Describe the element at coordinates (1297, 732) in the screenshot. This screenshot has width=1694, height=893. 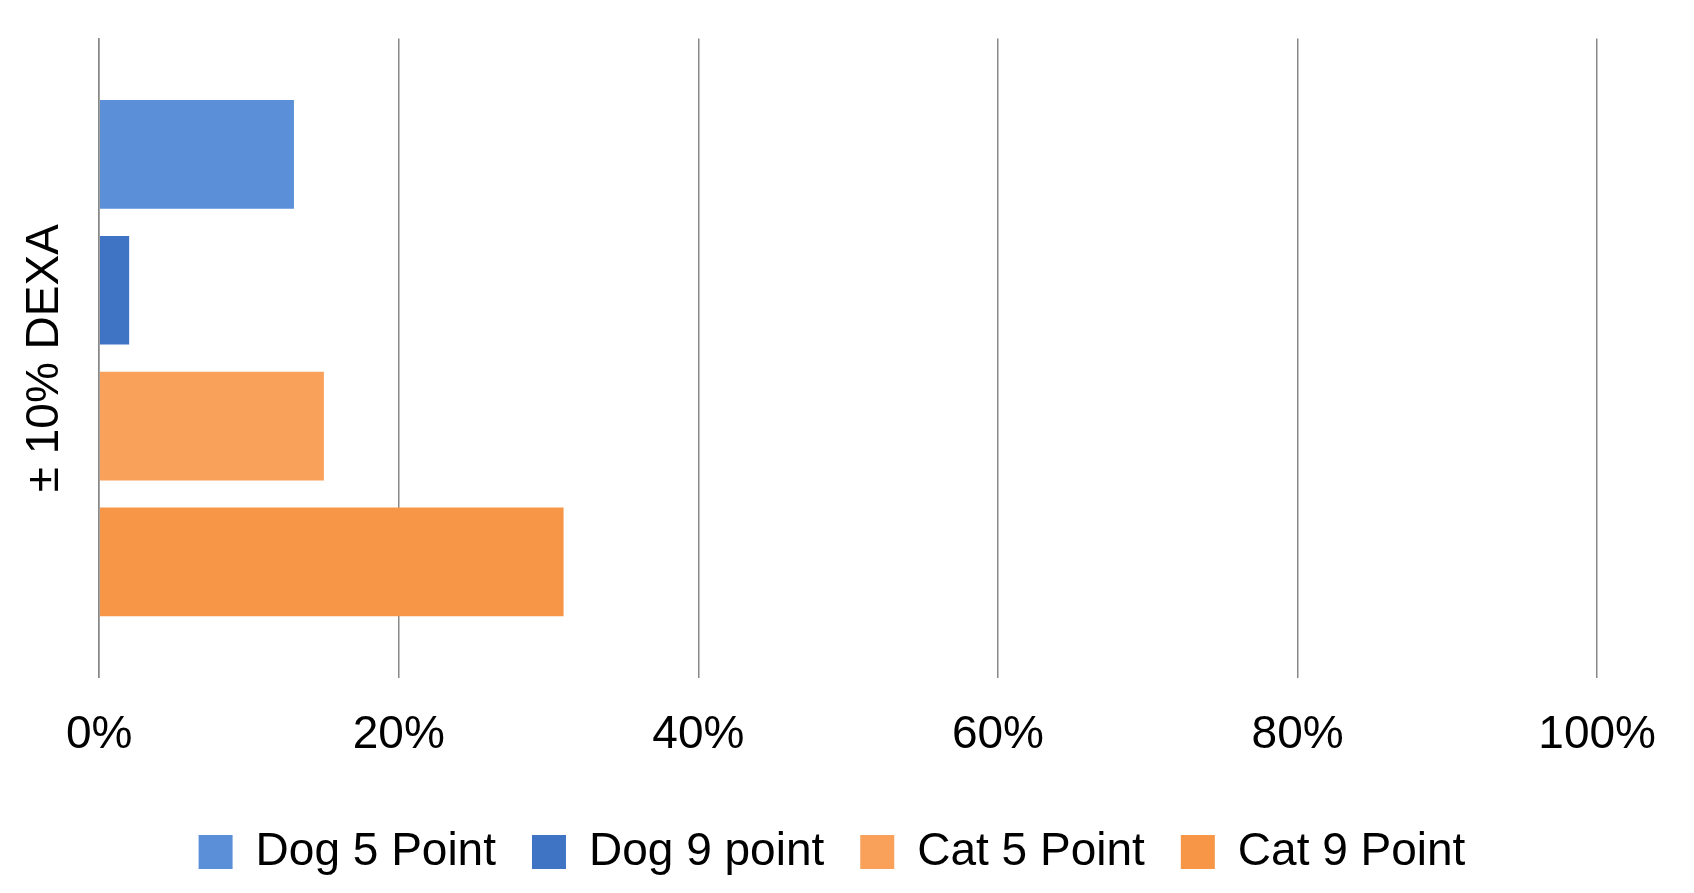
I see `x-tick-label: 80%` at that location.